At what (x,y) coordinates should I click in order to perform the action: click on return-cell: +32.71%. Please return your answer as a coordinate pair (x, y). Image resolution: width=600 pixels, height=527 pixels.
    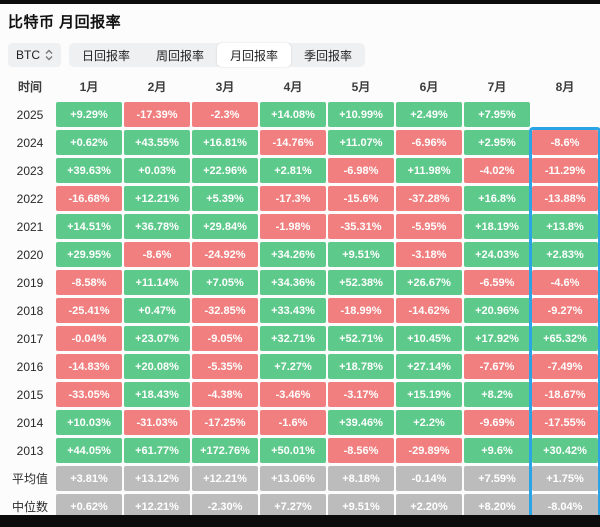
    Looking at the image, I should click on (293, 338).